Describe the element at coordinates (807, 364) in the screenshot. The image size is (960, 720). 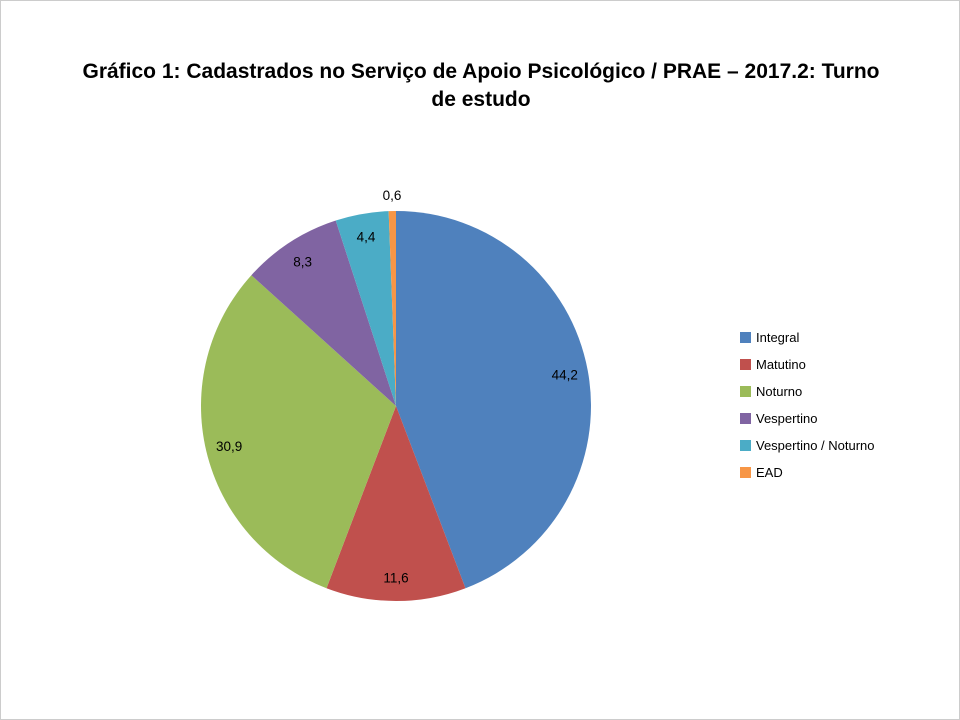
I see `legend-item-matutino: Matutino` at that location.